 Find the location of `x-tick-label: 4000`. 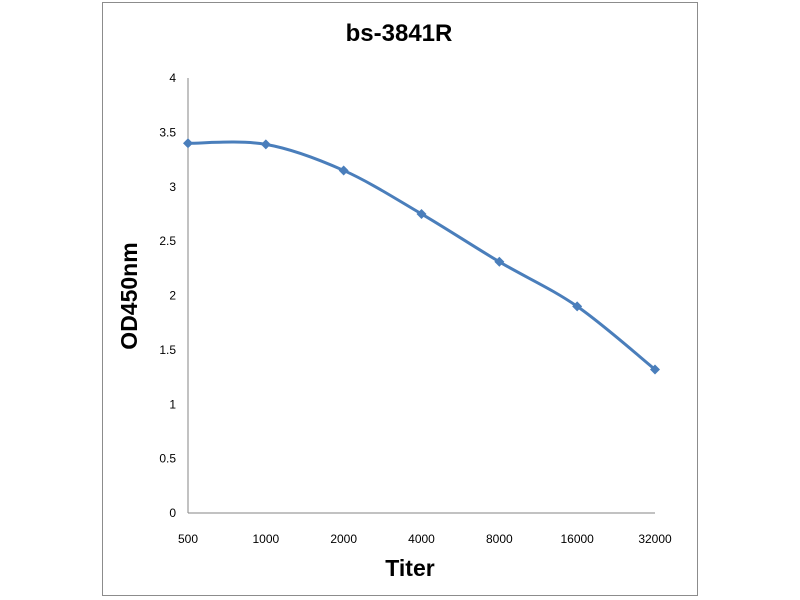

x-tick-label: 4000 is located at coordinates (421, 539).